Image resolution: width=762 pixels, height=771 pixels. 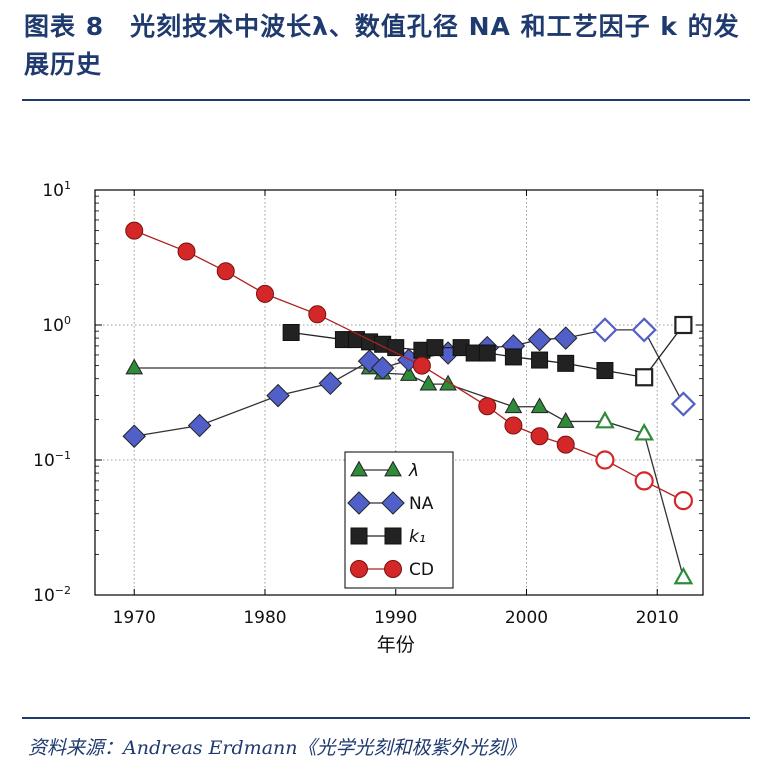 I want to click on legend-label-lambda: λ, so click(x=413, y=471).